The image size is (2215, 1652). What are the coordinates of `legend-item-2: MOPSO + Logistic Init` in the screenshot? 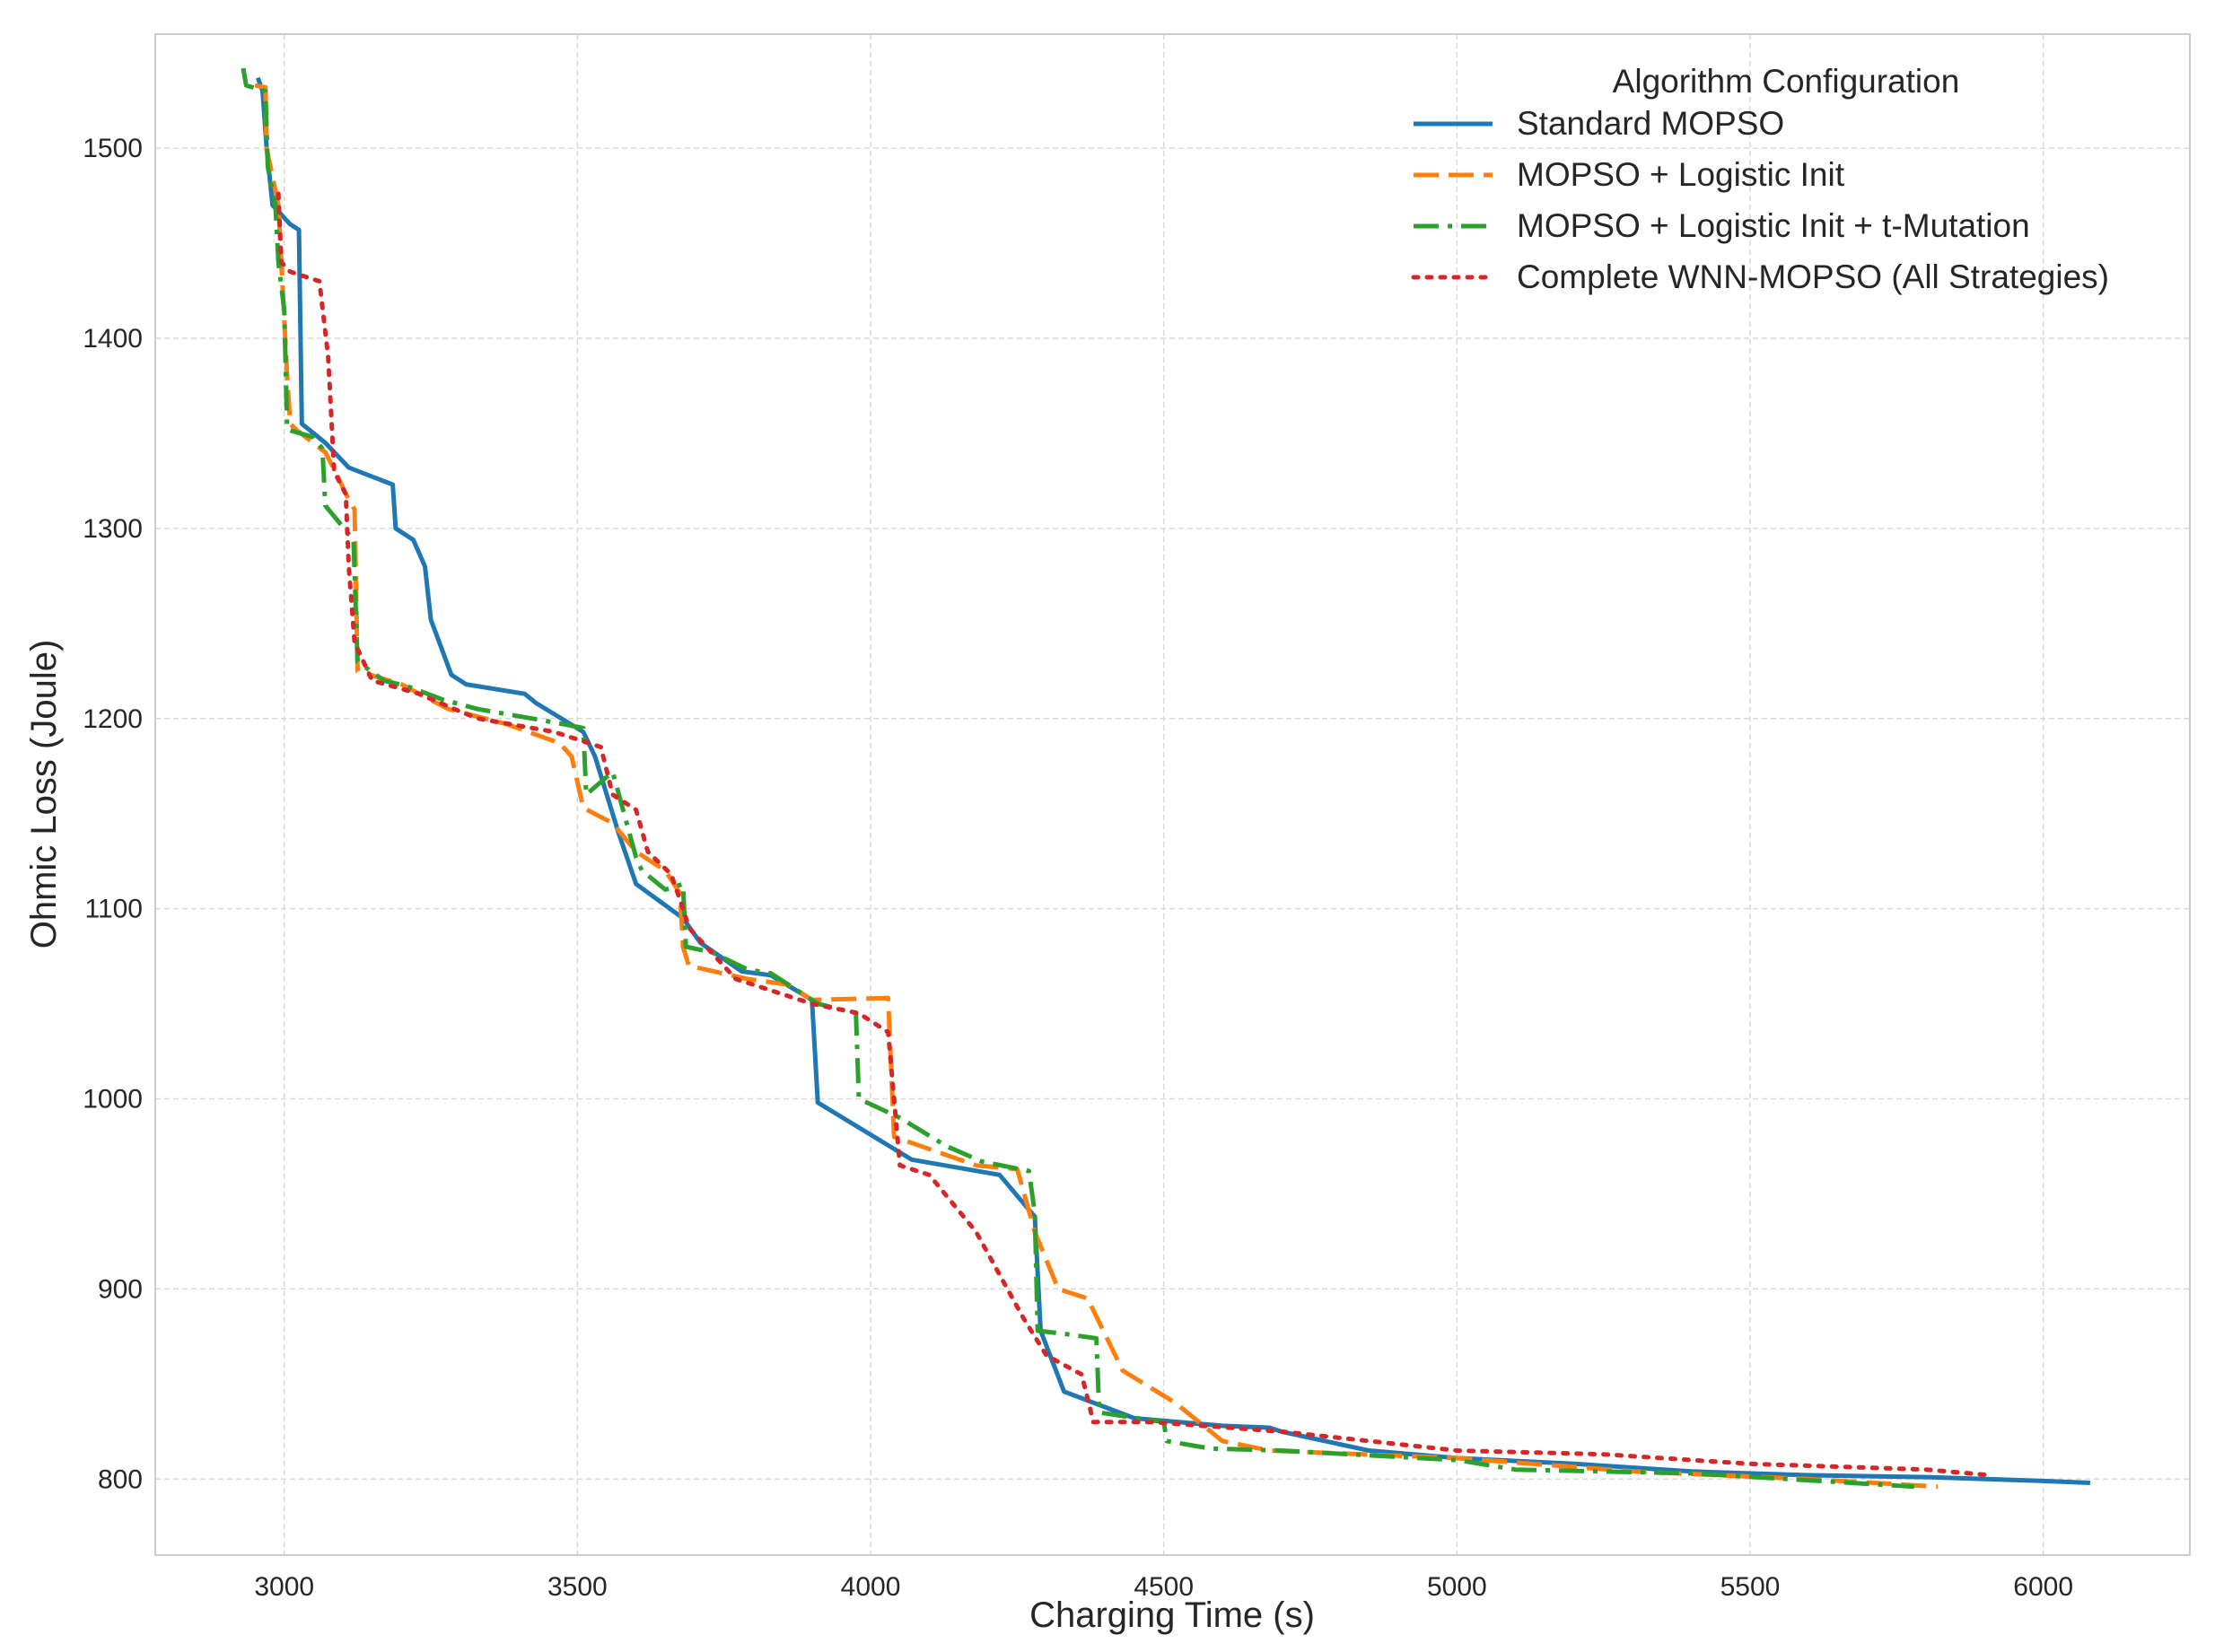 It's located at (1629, 174).